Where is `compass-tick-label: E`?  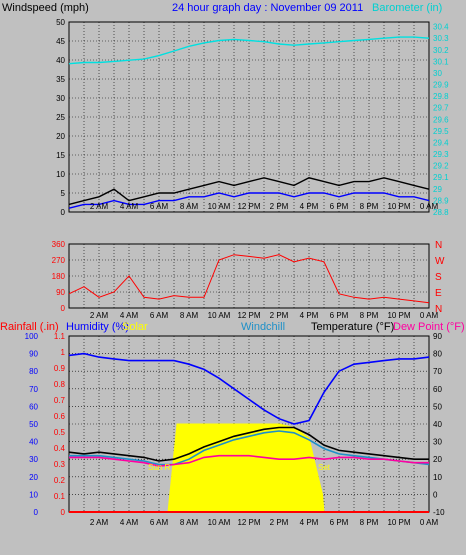 compass-tick-label: E is located at coordinates (438, 293).